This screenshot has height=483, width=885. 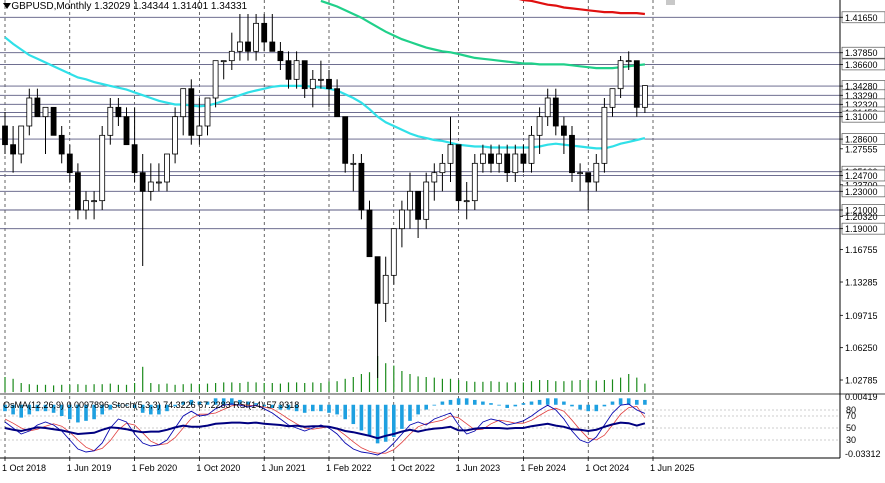 I want to click on price-tick-label: 1.33290, so click(x=861, y=96).